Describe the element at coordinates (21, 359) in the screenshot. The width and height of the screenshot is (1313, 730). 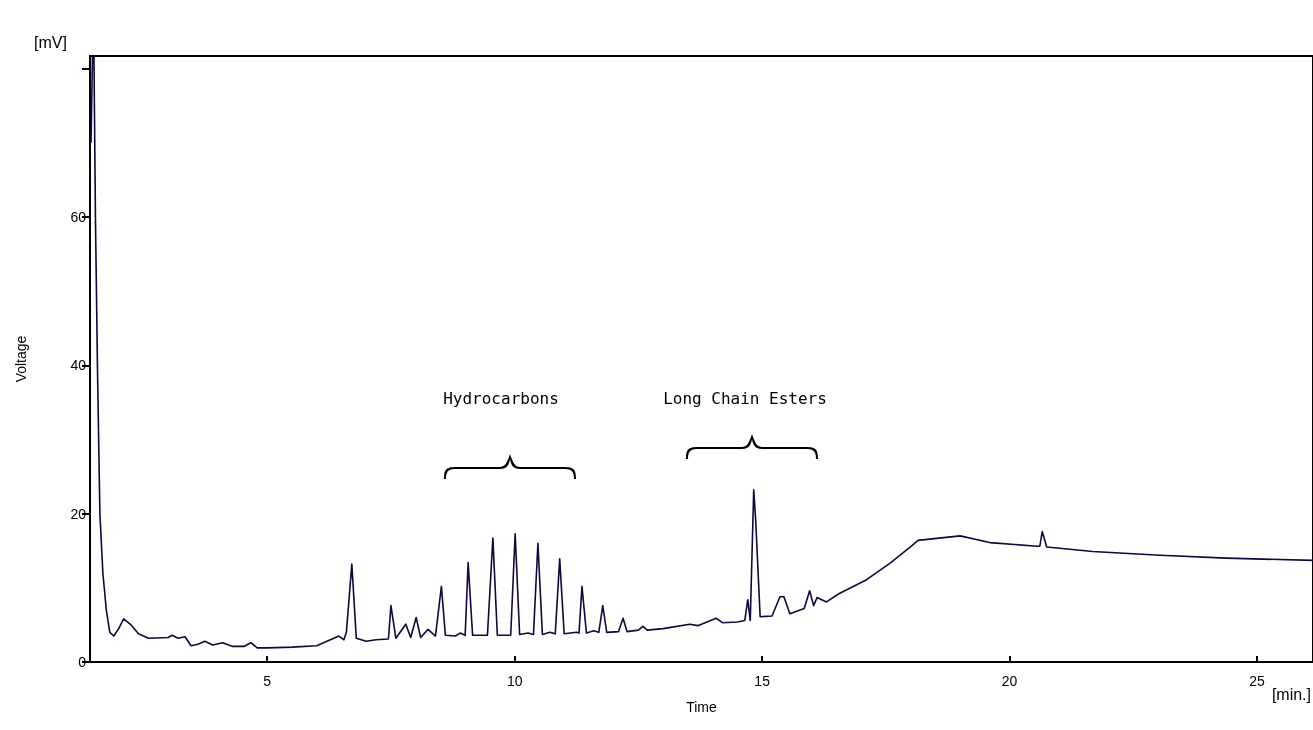
I see `y-axis-title: Voltage` at that location.